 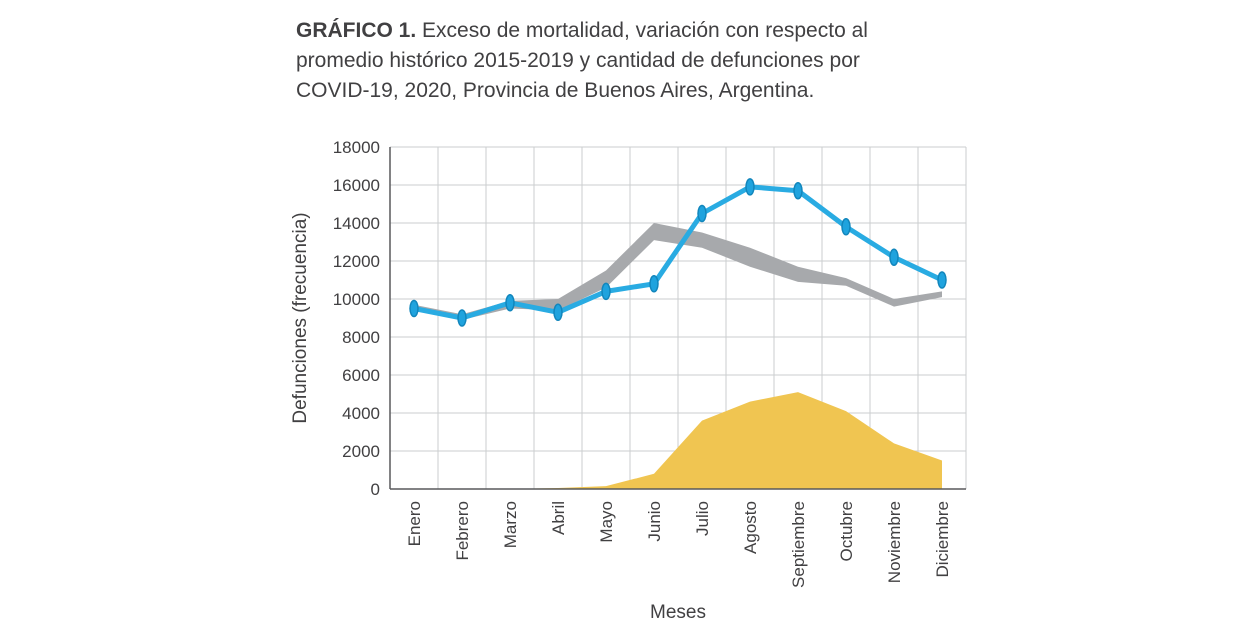 What do you see at coordinates (510, 524) in the screenshot?
I see `x-tick-label: Marzo` at bounding box center [510, 524].